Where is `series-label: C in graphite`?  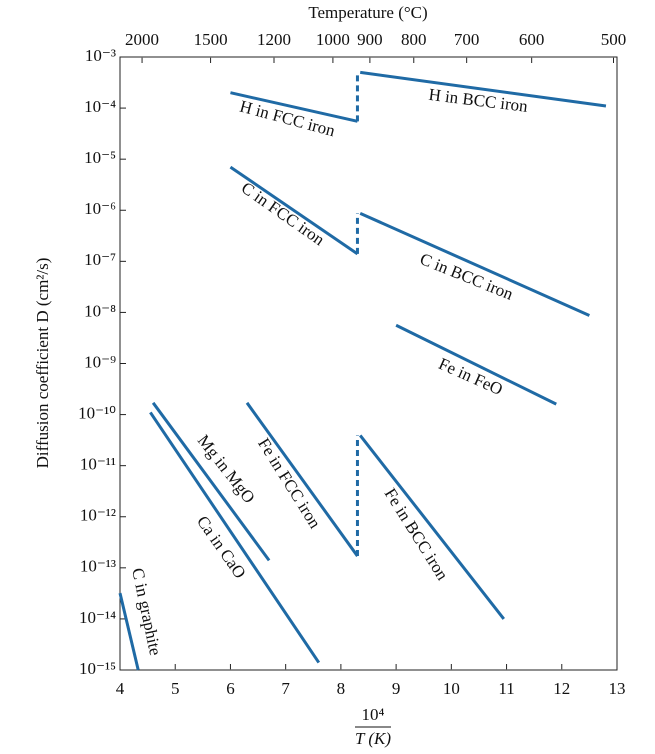
series-label: C in graphite is located at coordinates (146, 611).